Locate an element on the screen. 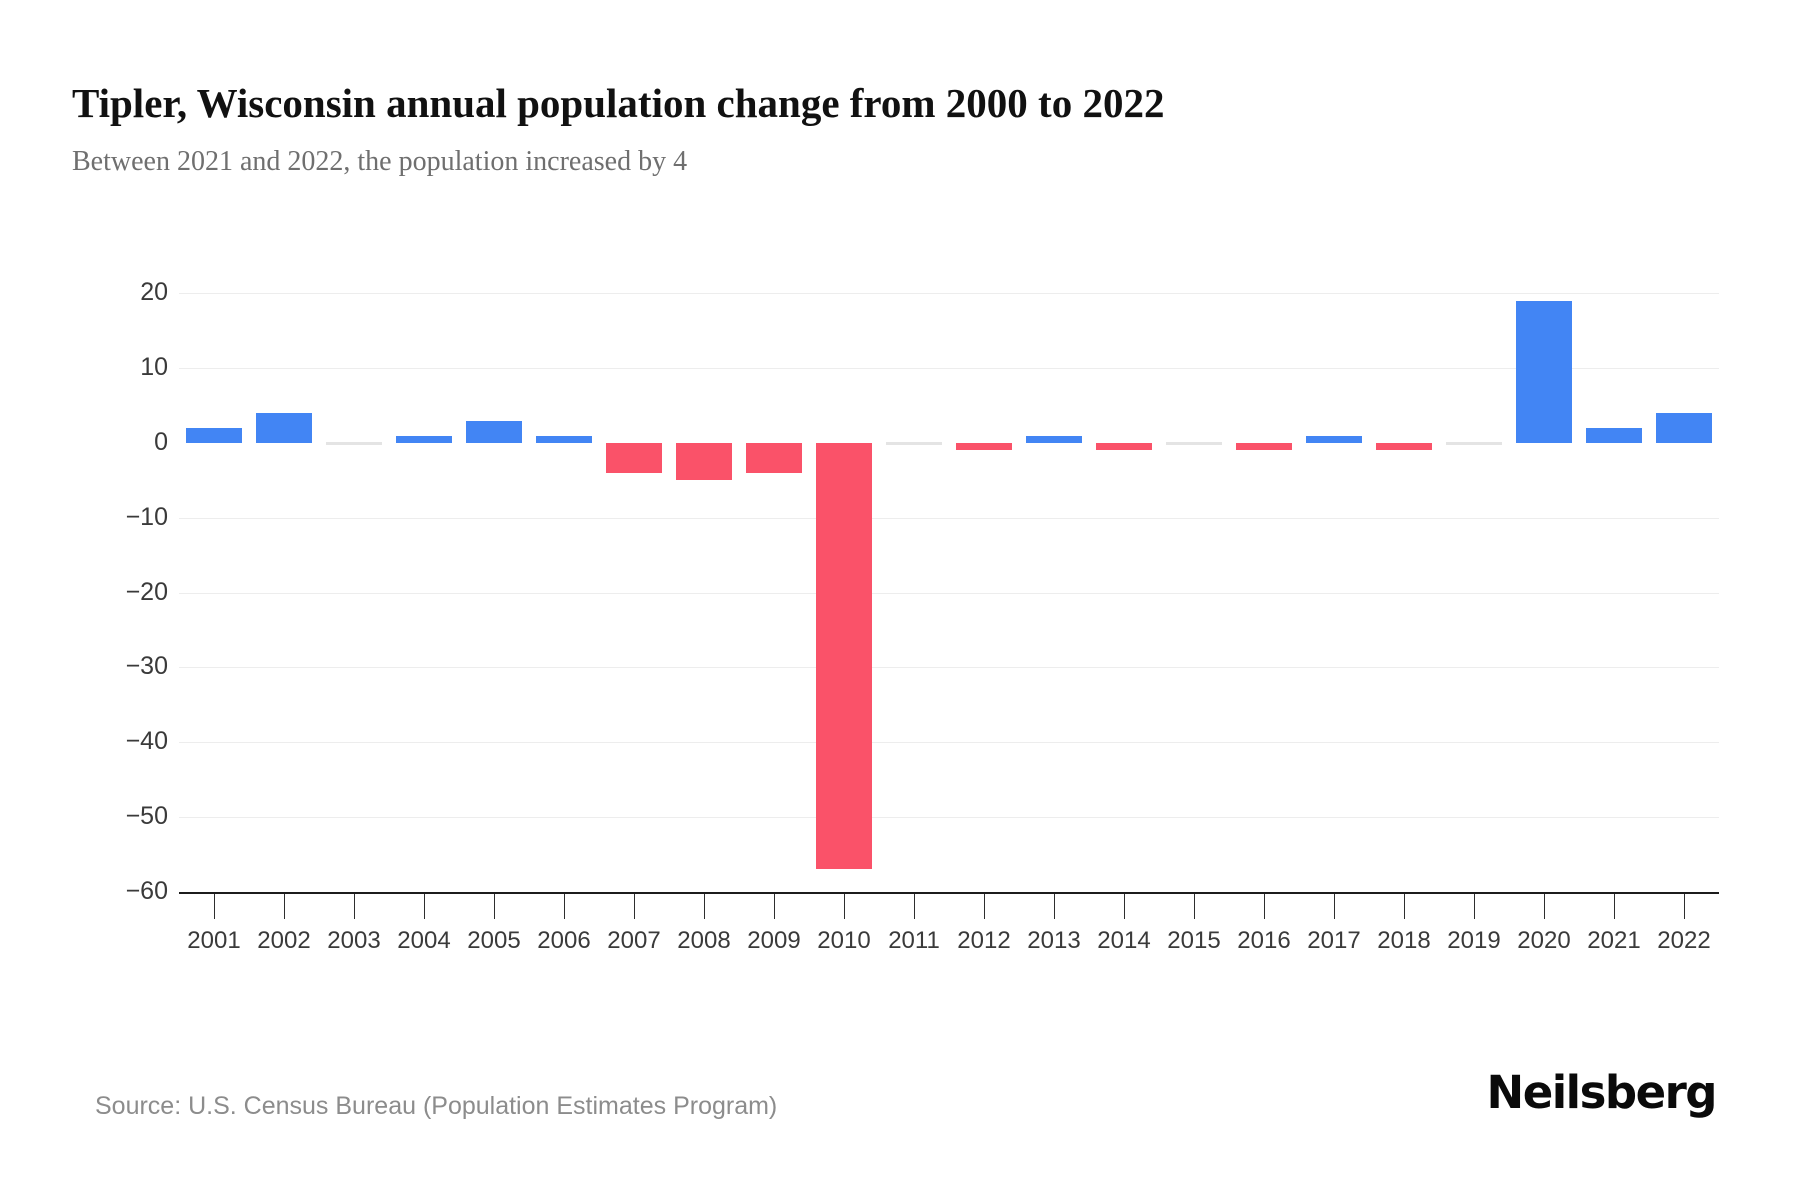 Image resolution: width=1800 pixels, height=1200 pixels. bar-2008 is located at coordinates (704, 461).